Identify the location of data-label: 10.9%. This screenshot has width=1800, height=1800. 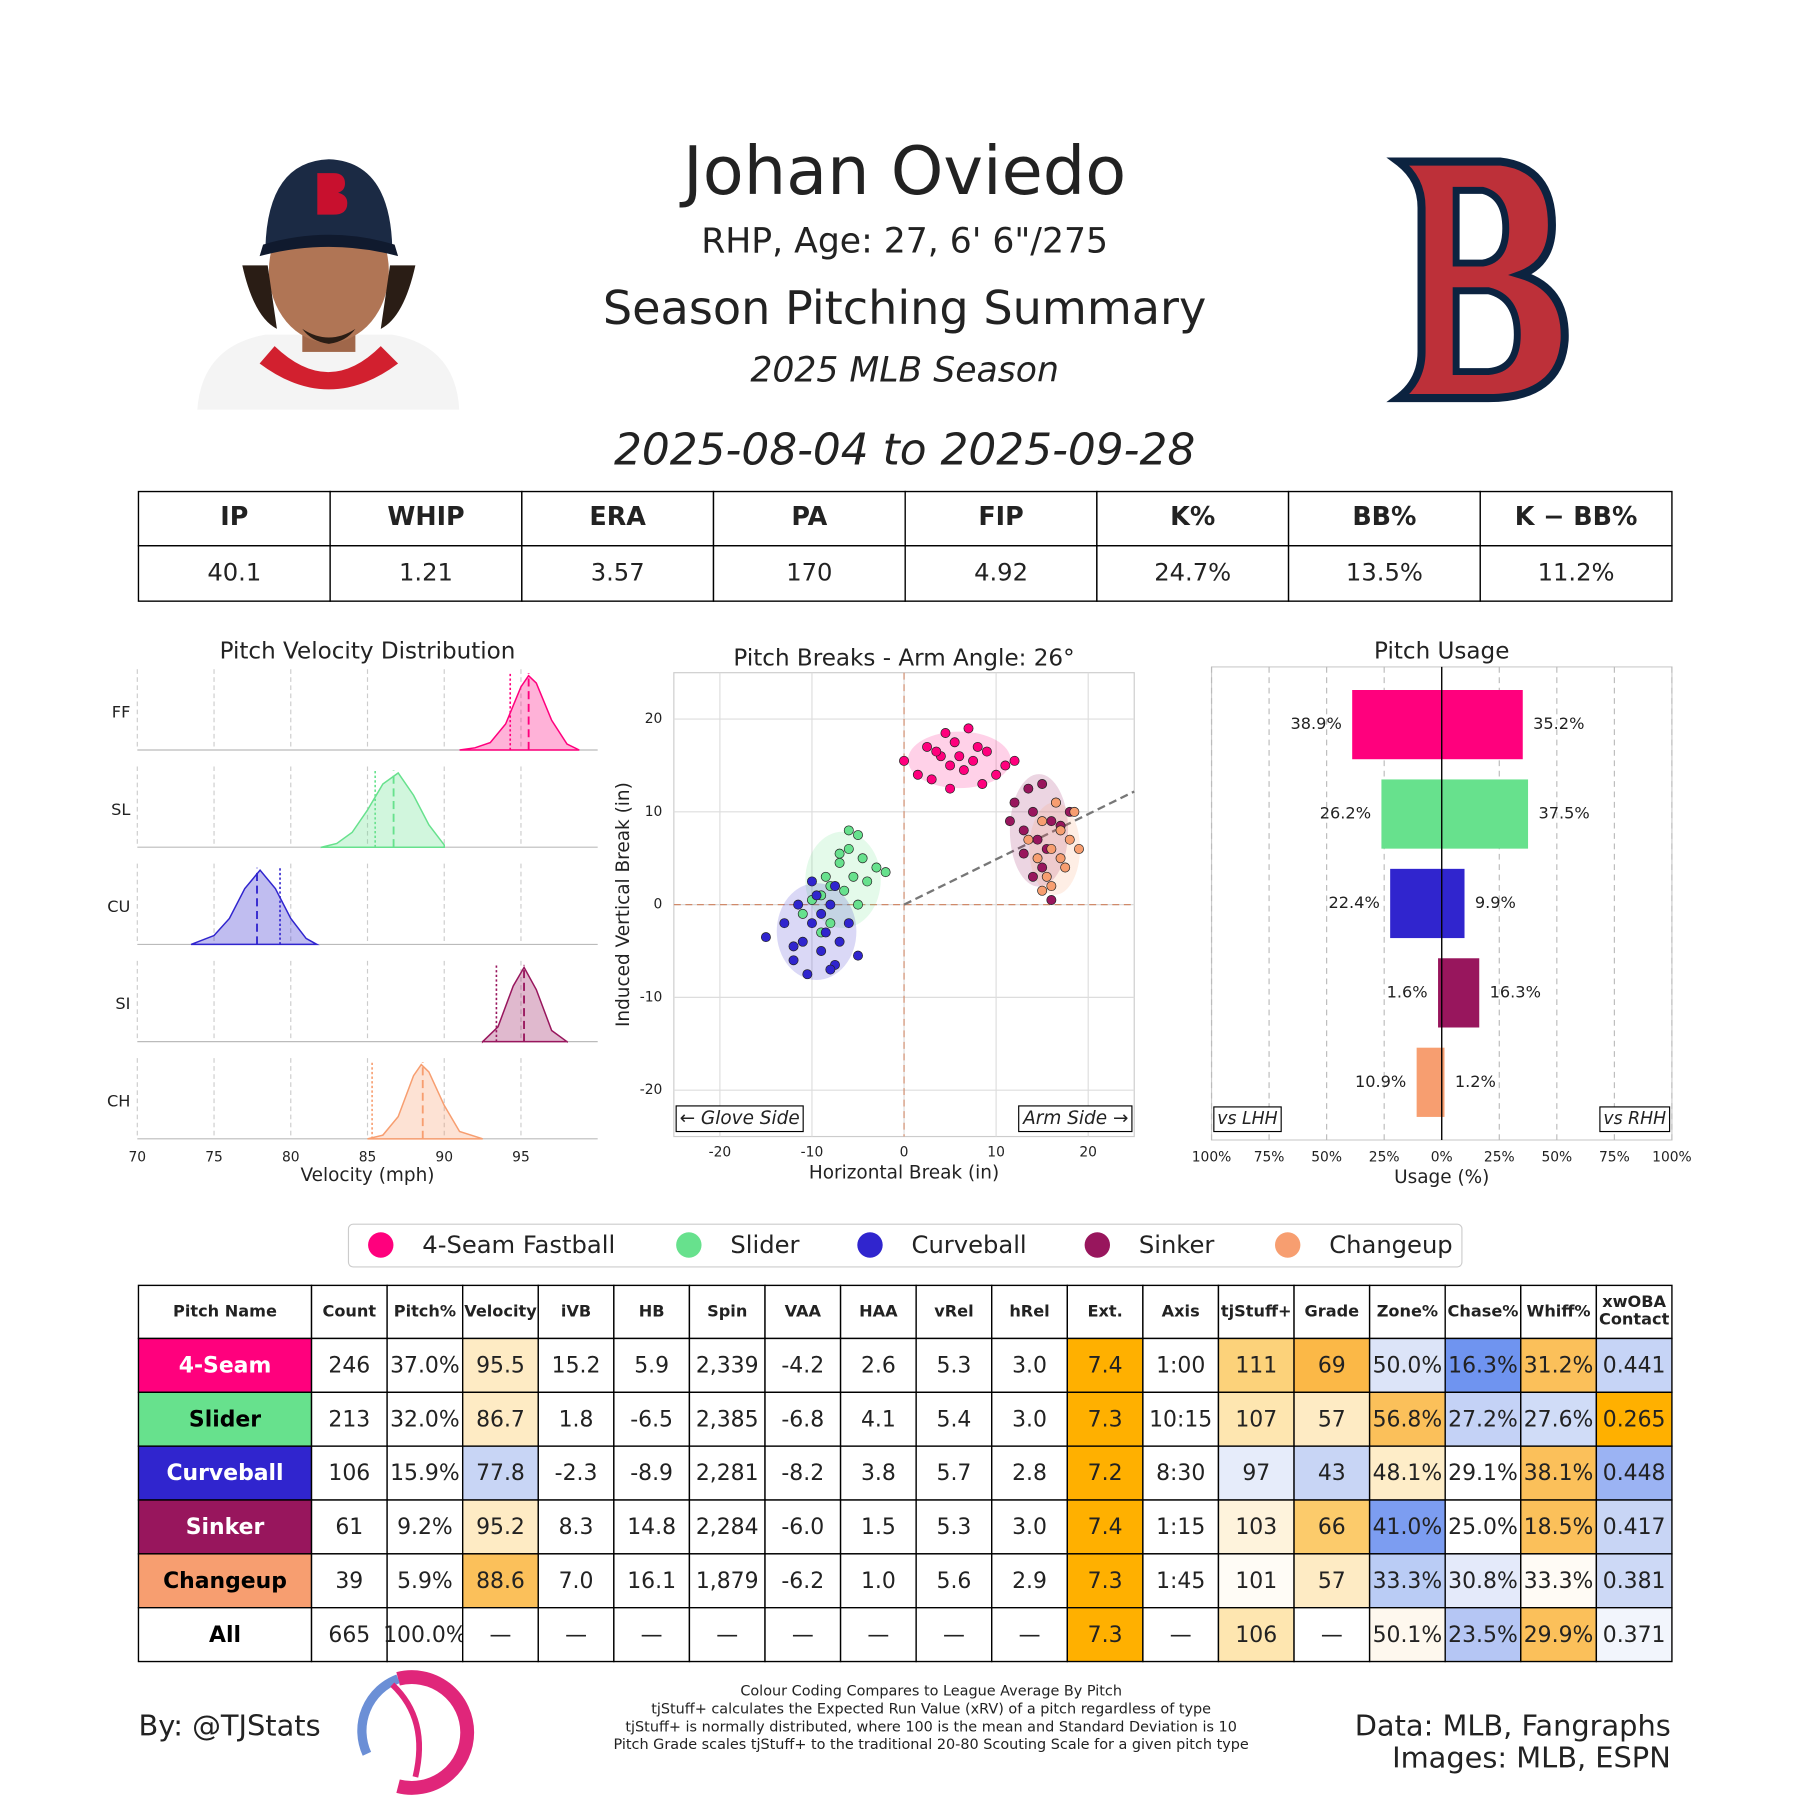
(1380, 1081).